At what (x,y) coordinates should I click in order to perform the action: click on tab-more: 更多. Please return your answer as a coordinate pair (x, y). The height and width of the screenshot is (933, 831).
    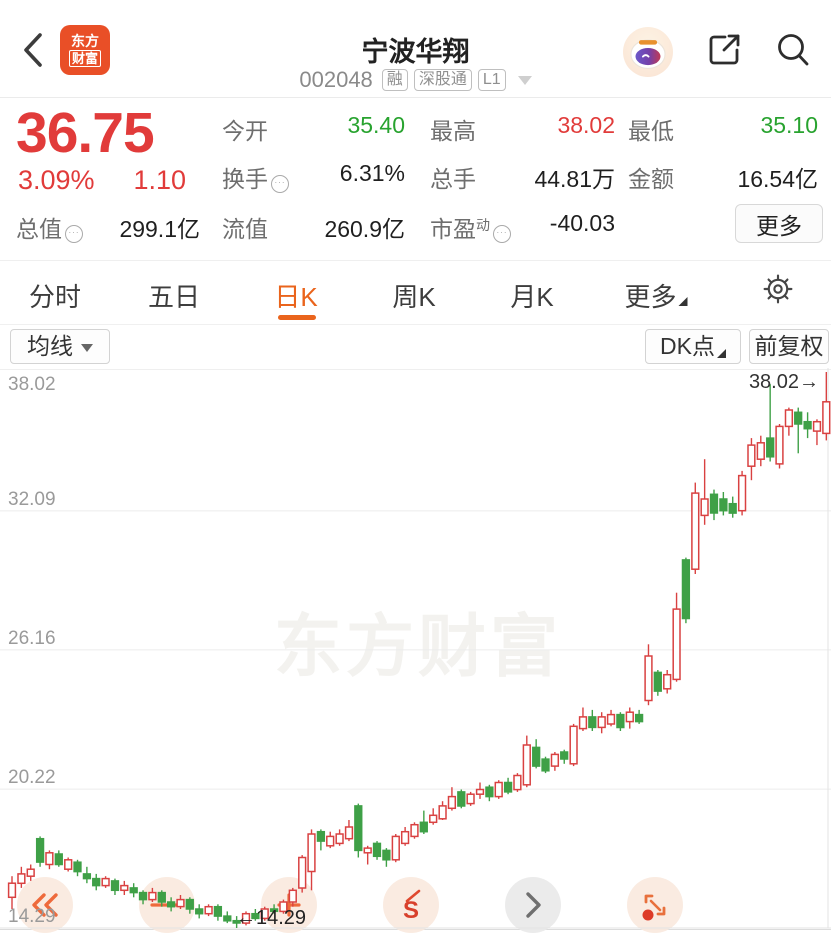
    Looking at the image, I should click on (656, 295).